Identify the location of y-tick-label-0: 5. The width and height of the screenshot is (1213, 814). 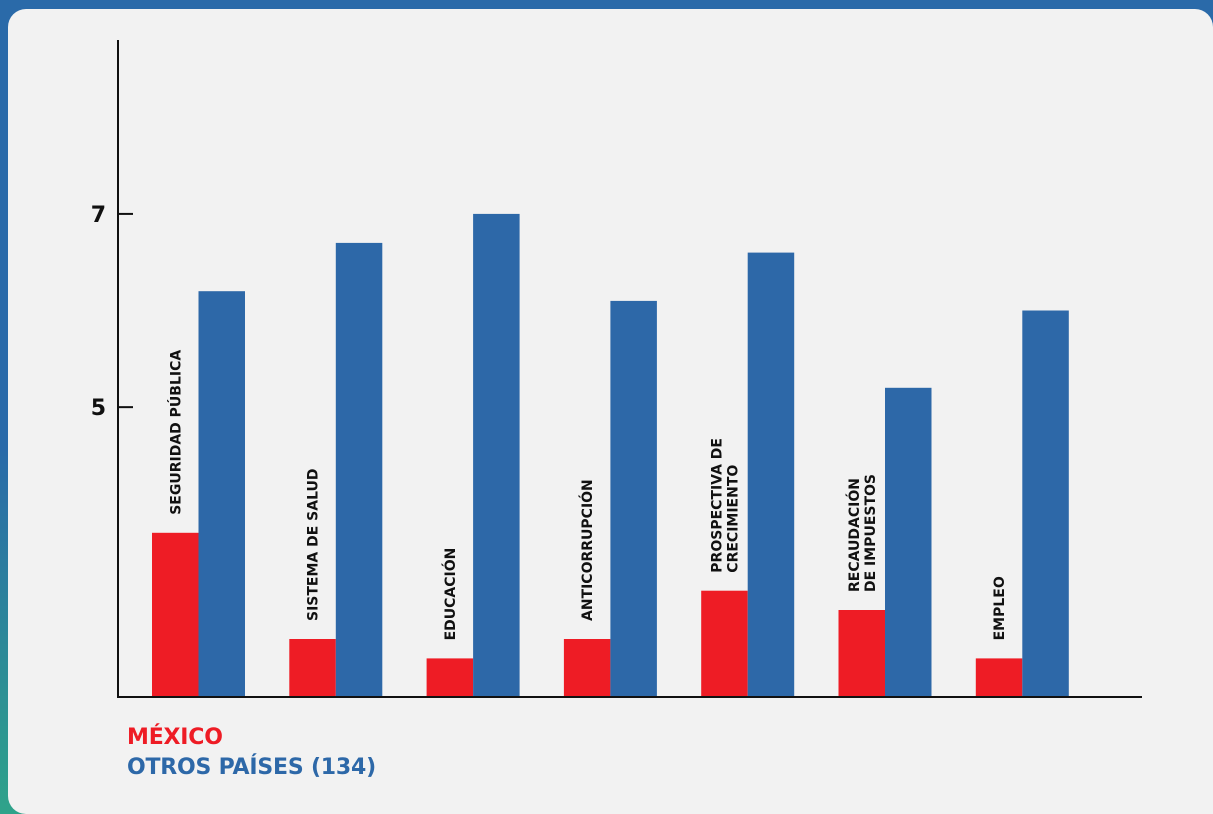
(98, 408).